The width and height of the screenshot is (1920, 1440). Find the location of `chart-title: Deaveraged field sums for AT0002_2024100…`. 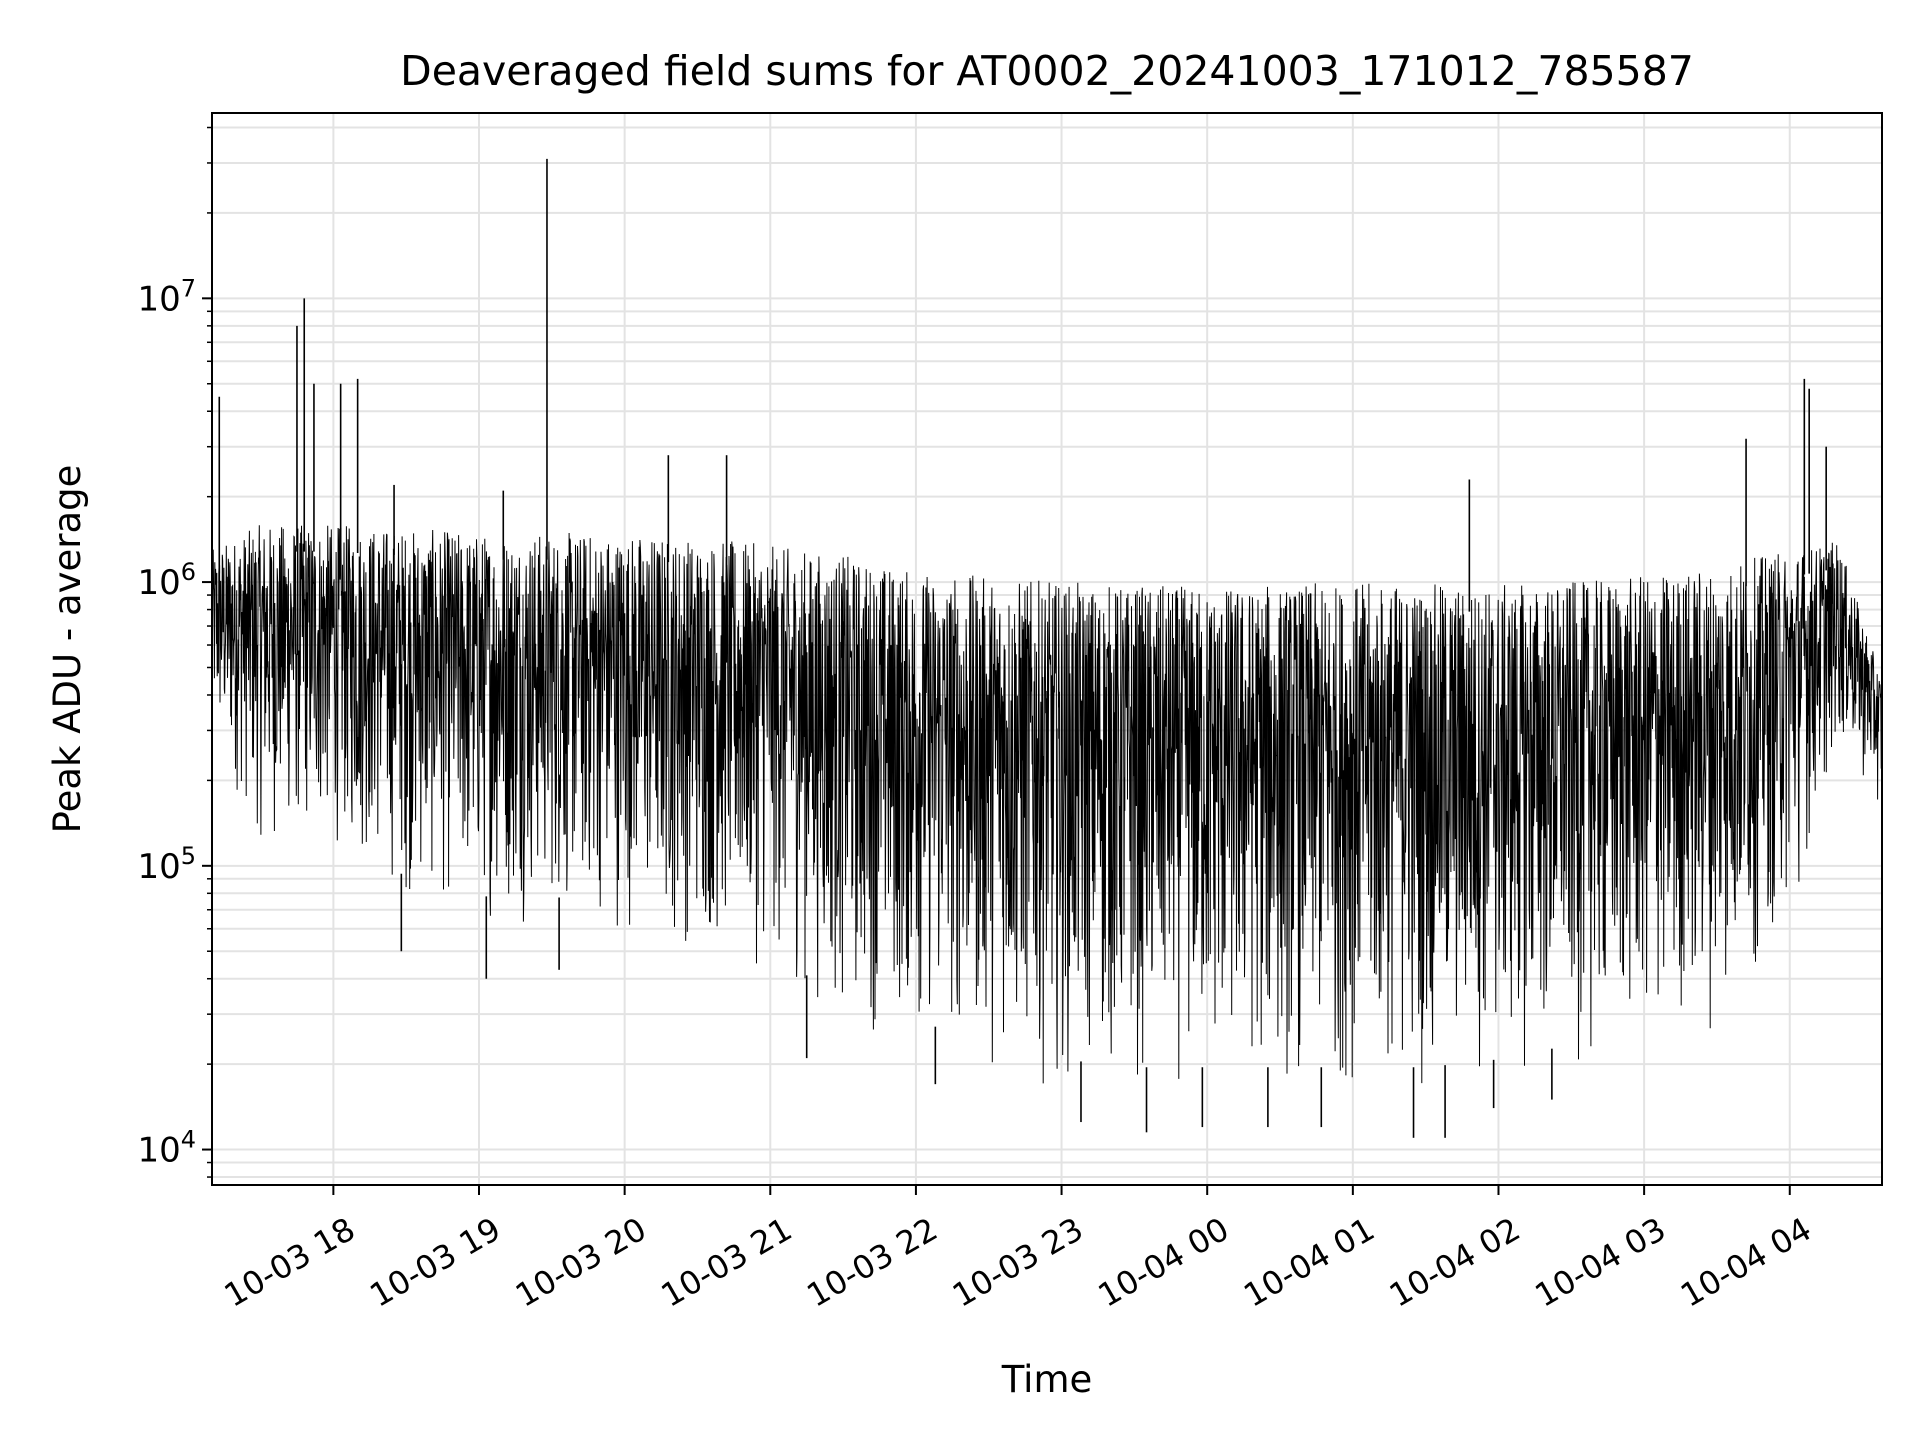

chart-title: Deaveraged field sums for AT0002_2024100… is located at coordinates (1047, 71).